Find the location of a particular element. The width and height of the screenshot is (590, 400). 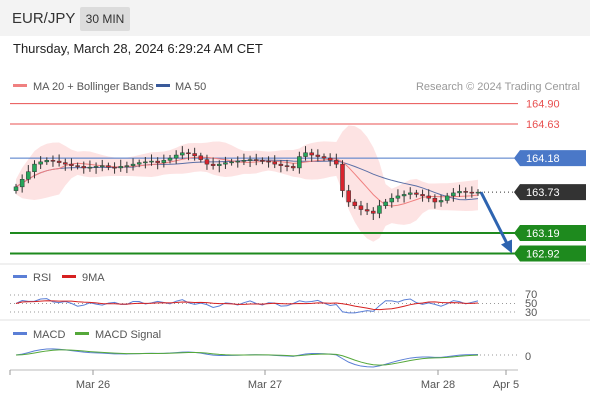

price-level-label: 164.63 is located at coordinates (543, 125).